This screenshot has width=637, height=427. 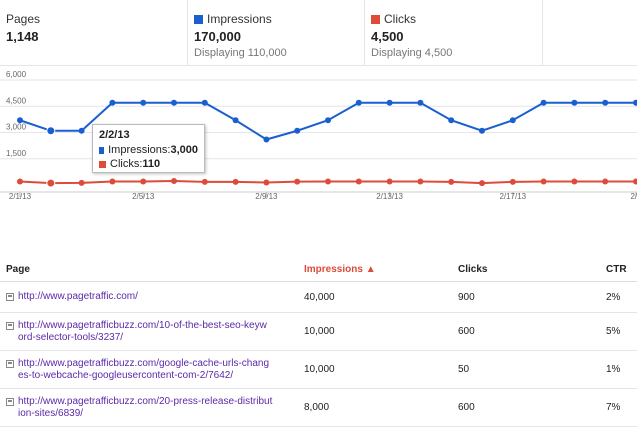 I want to click on header-impressions: Impressions ▲, so click(x=375, y=270).